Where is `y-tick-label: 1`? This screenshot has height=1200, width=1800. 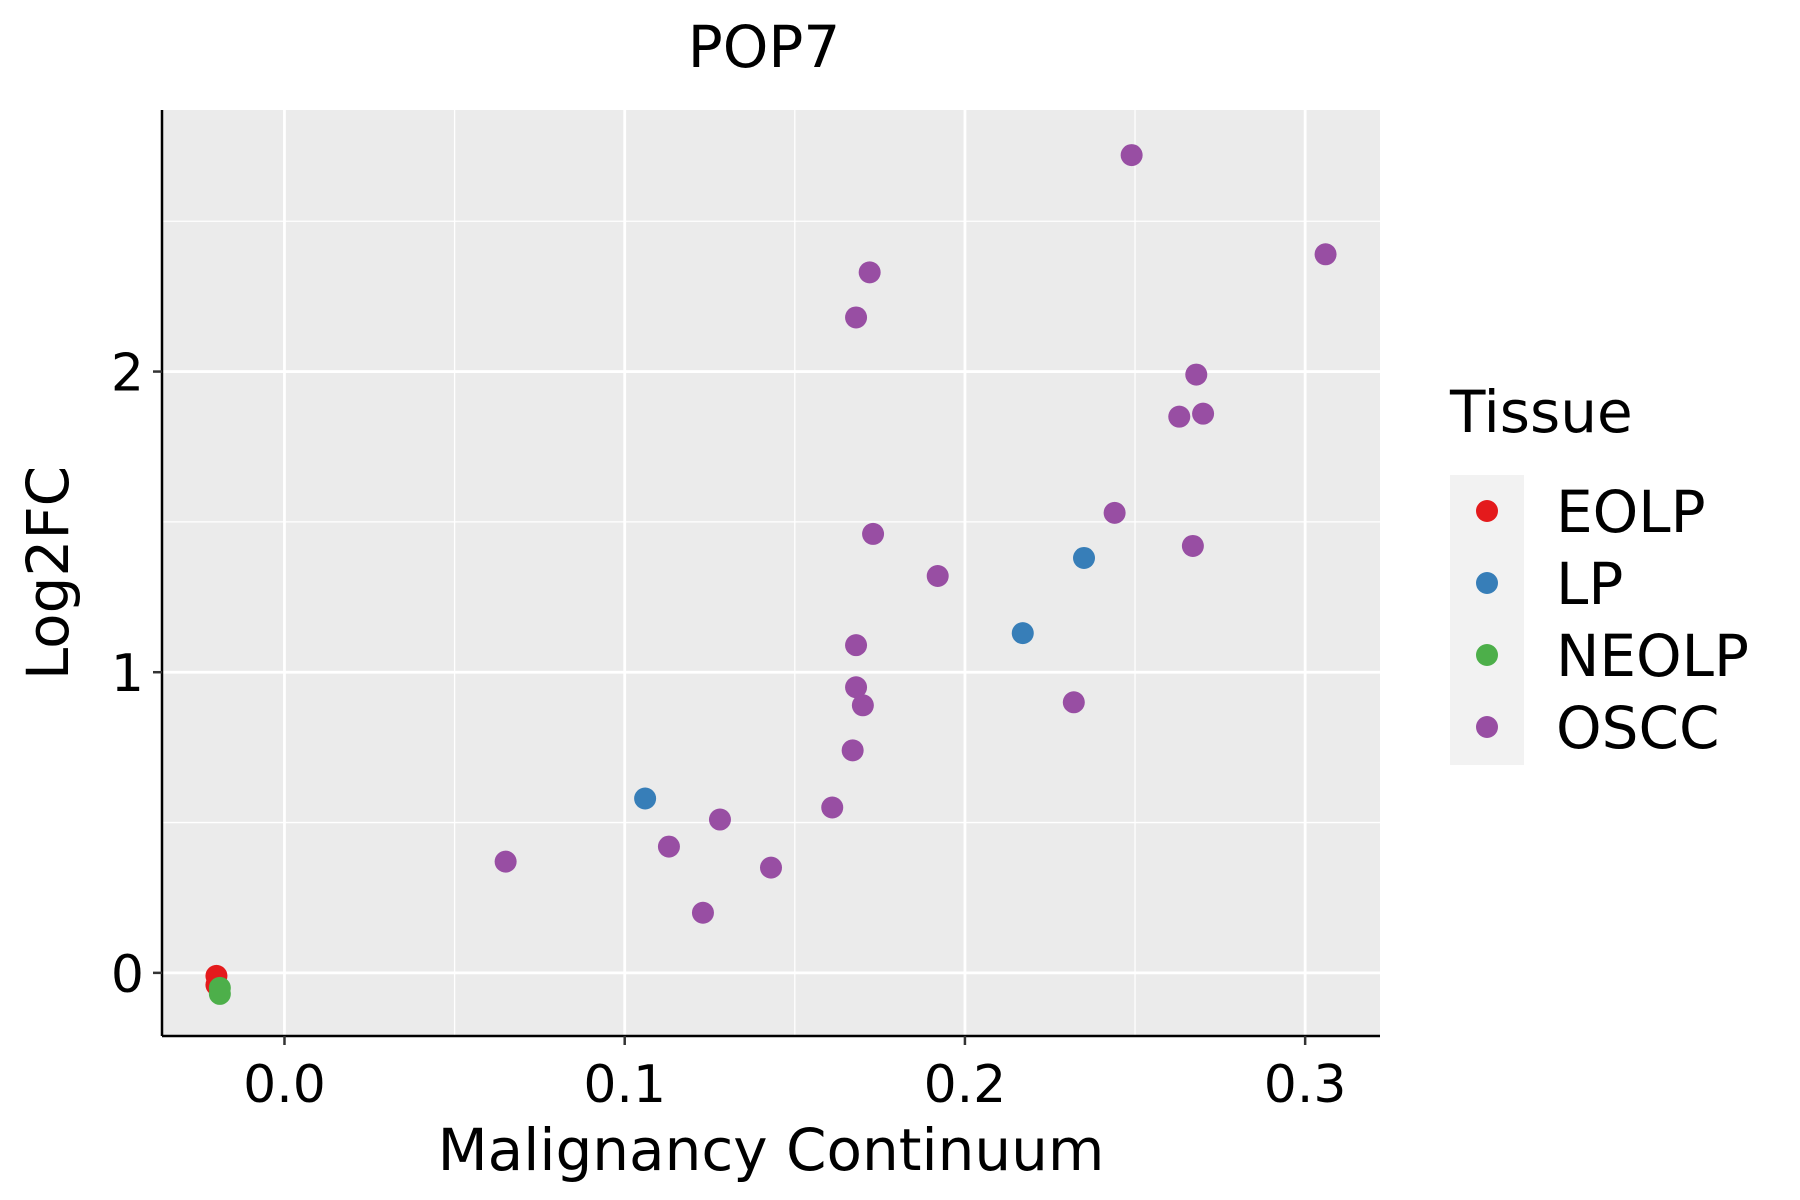
y-tick-label: 1 is located at coordinates (127, 674).